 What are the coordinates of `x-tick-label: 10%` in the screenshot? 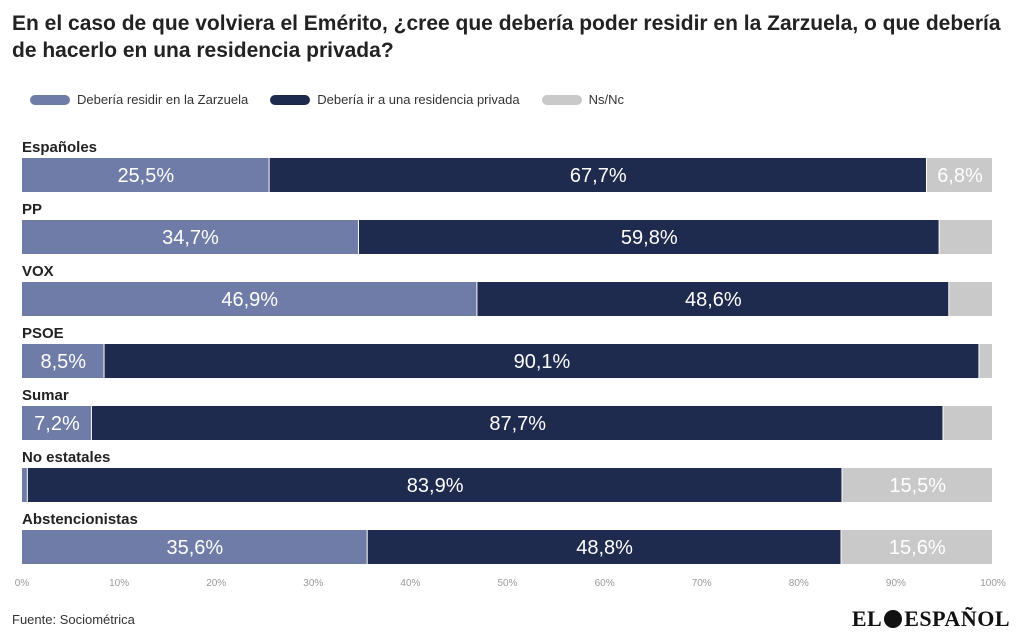 It's located at (119, 583).